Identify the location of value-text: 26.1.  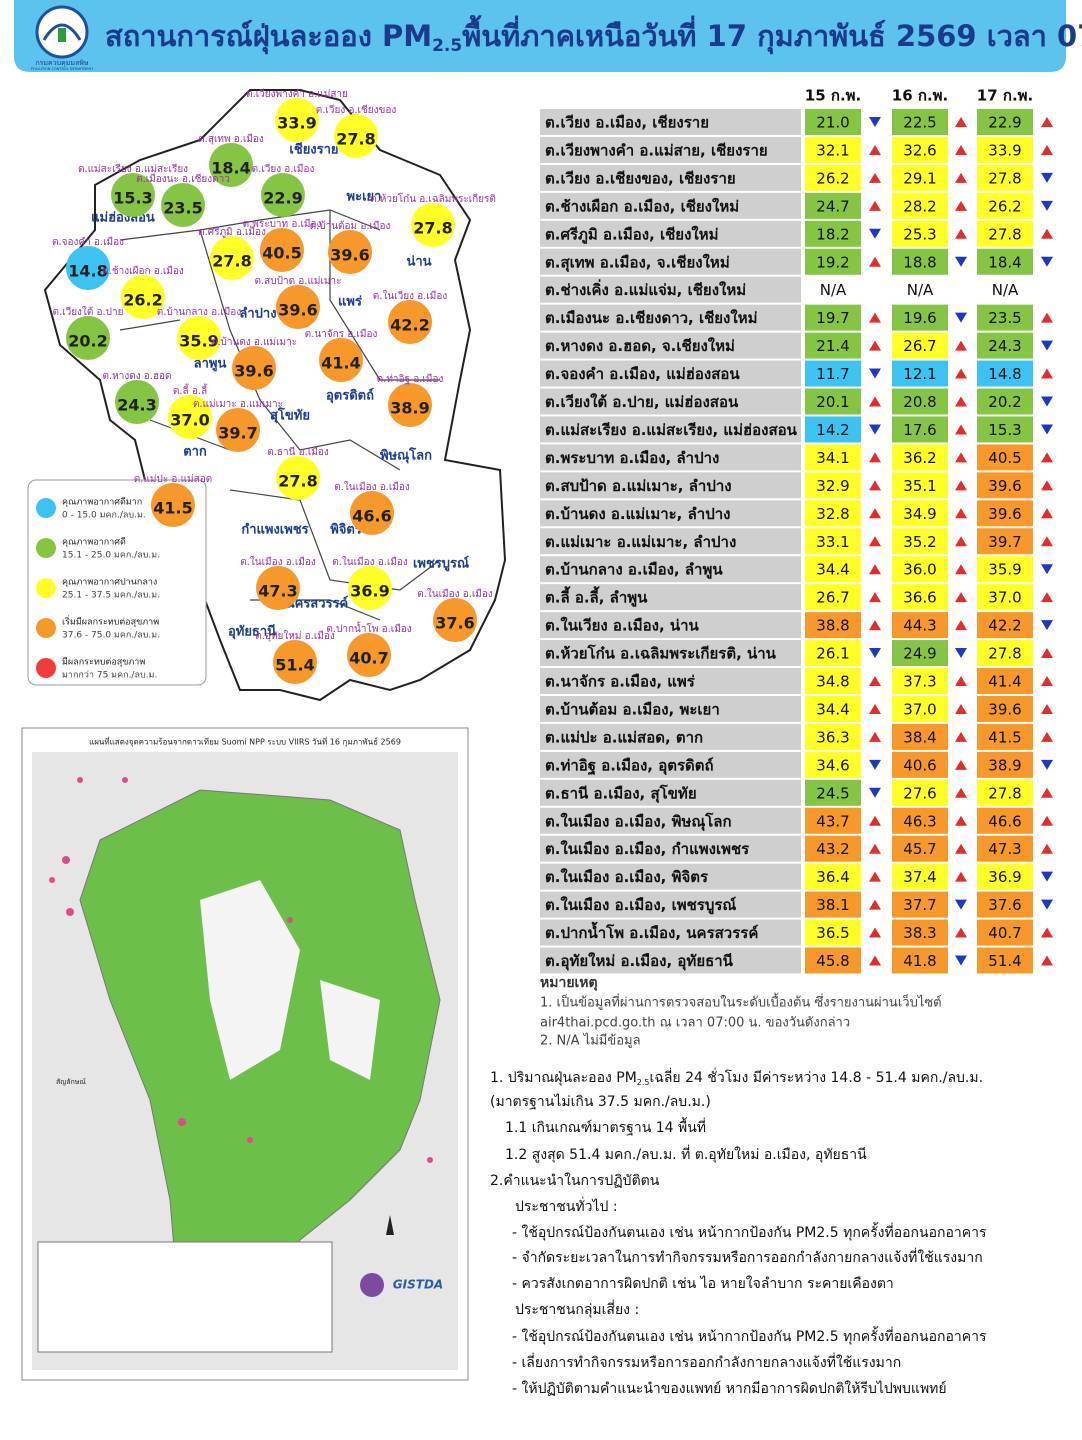
(832, 654).